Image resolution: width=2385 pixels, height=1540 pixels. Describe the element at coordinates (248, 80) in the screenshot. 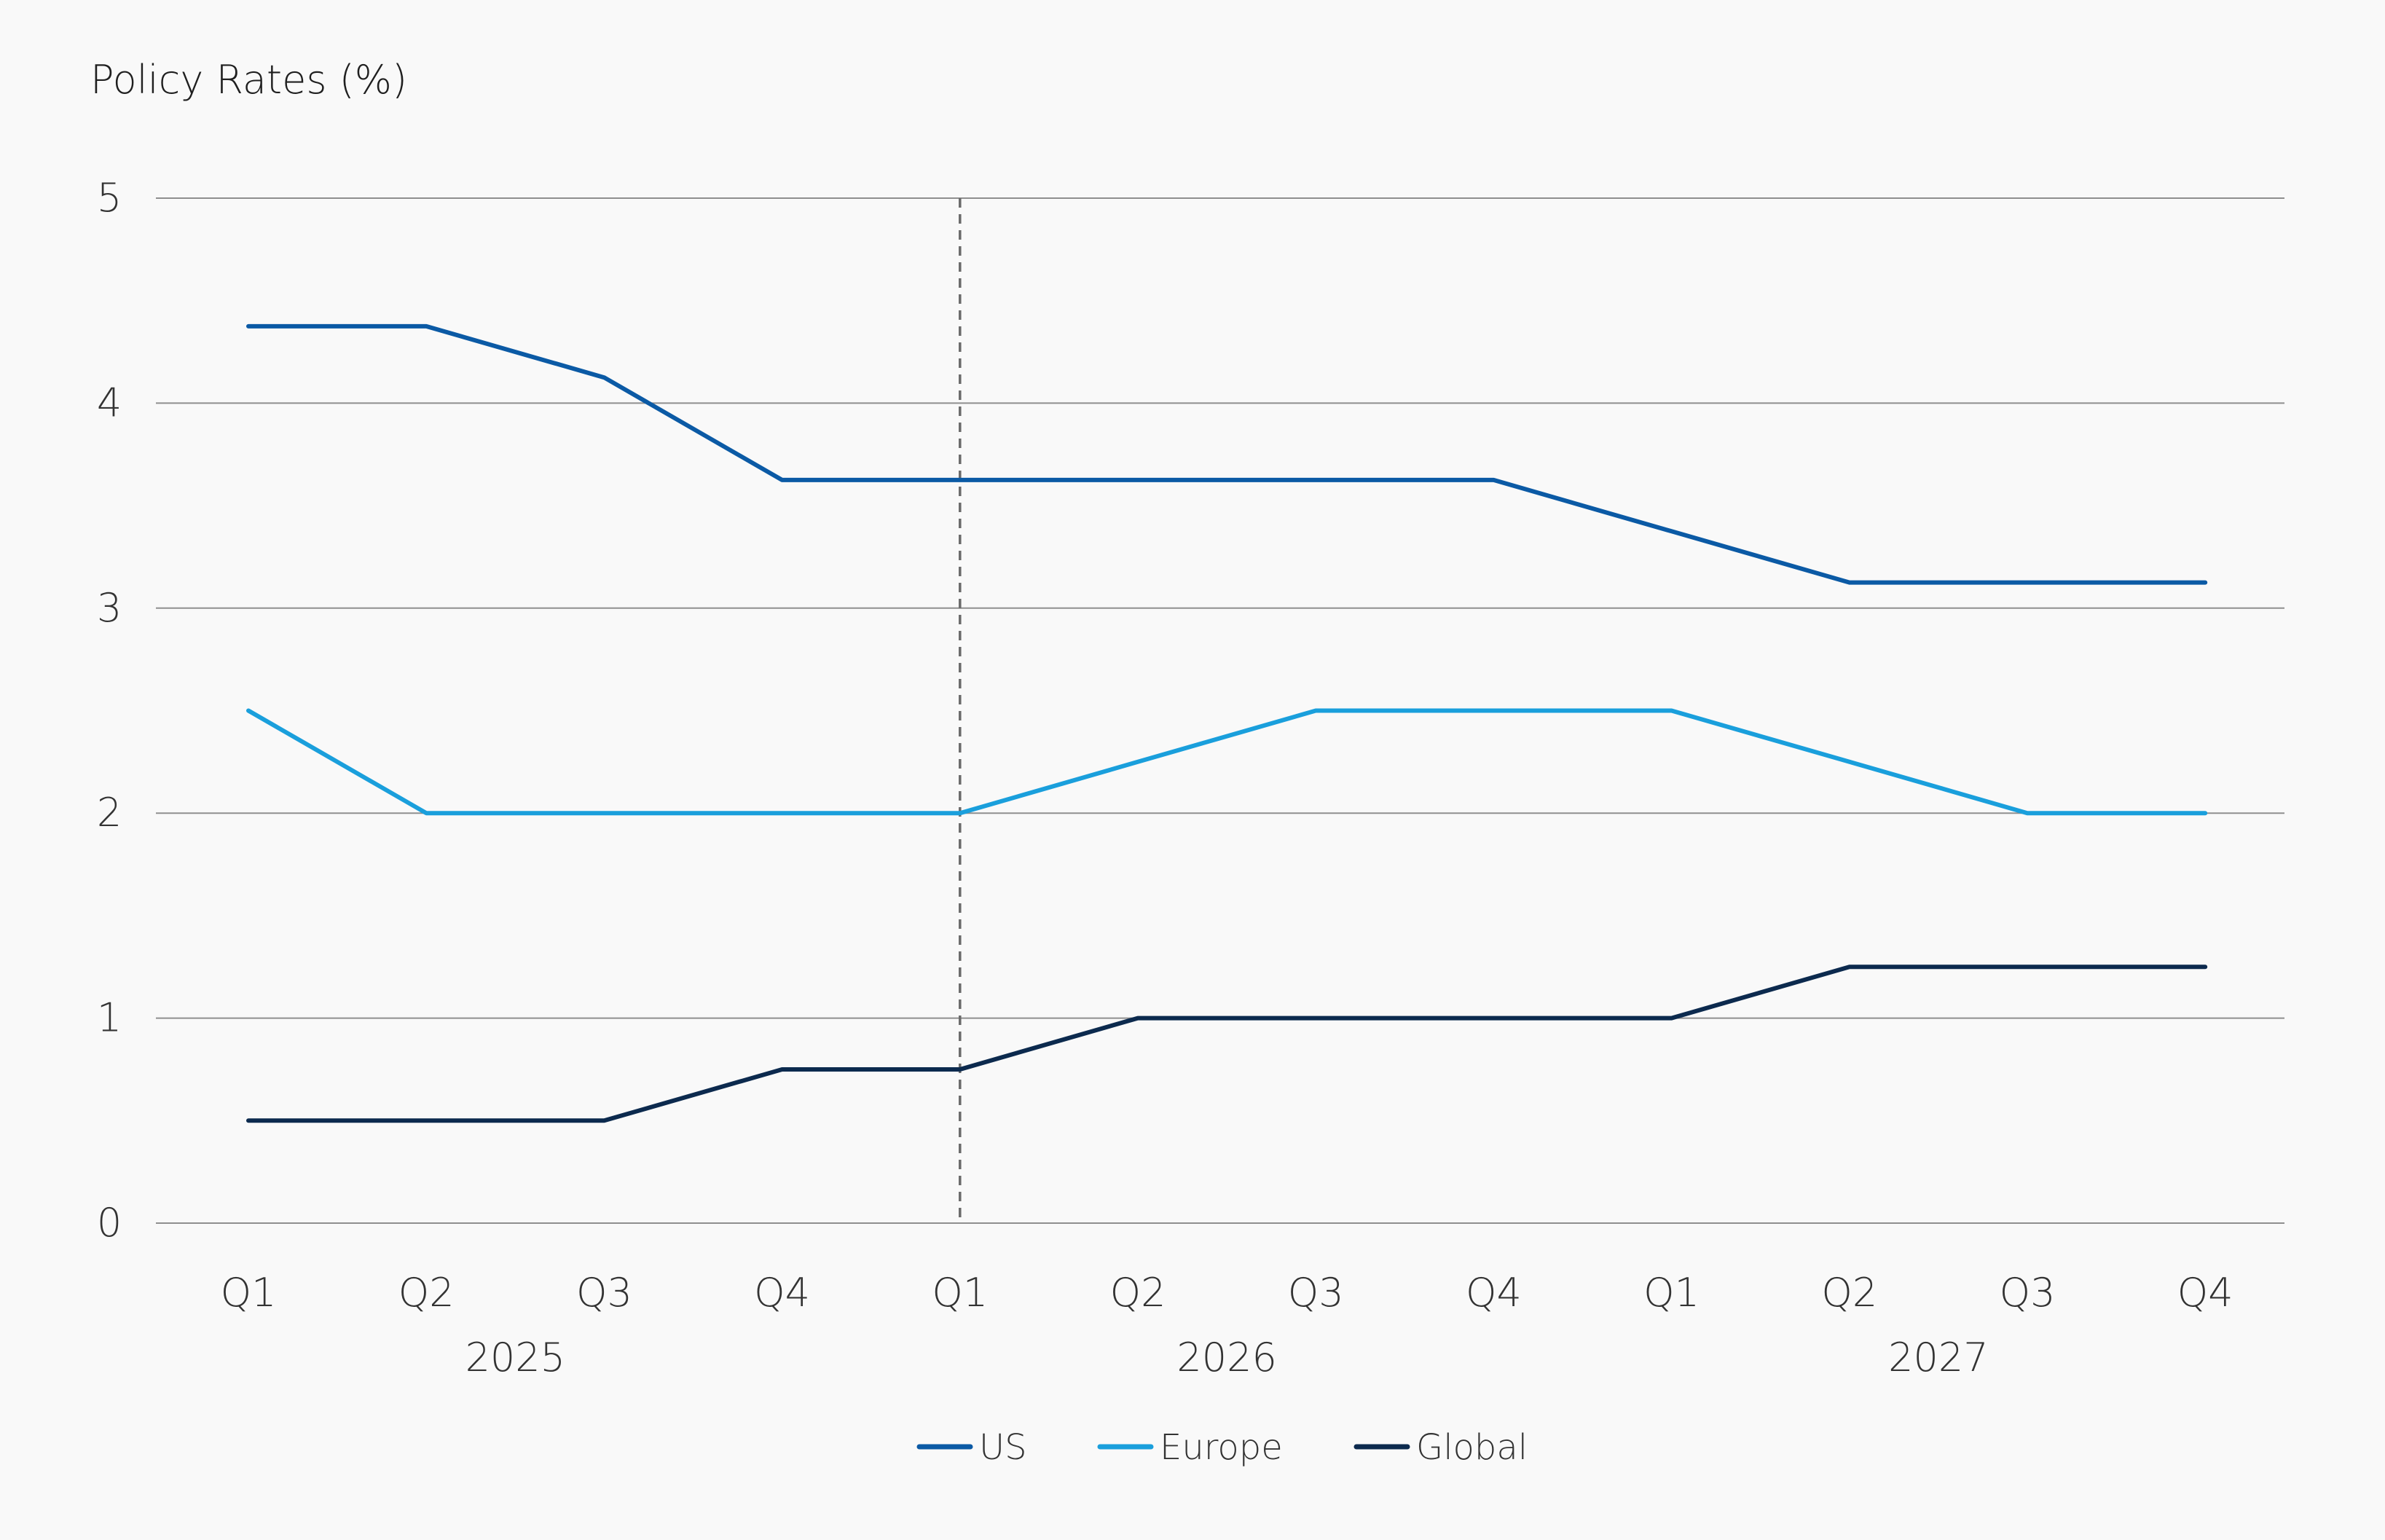

I see `chart-title: Policy Rates (%)` at that location.